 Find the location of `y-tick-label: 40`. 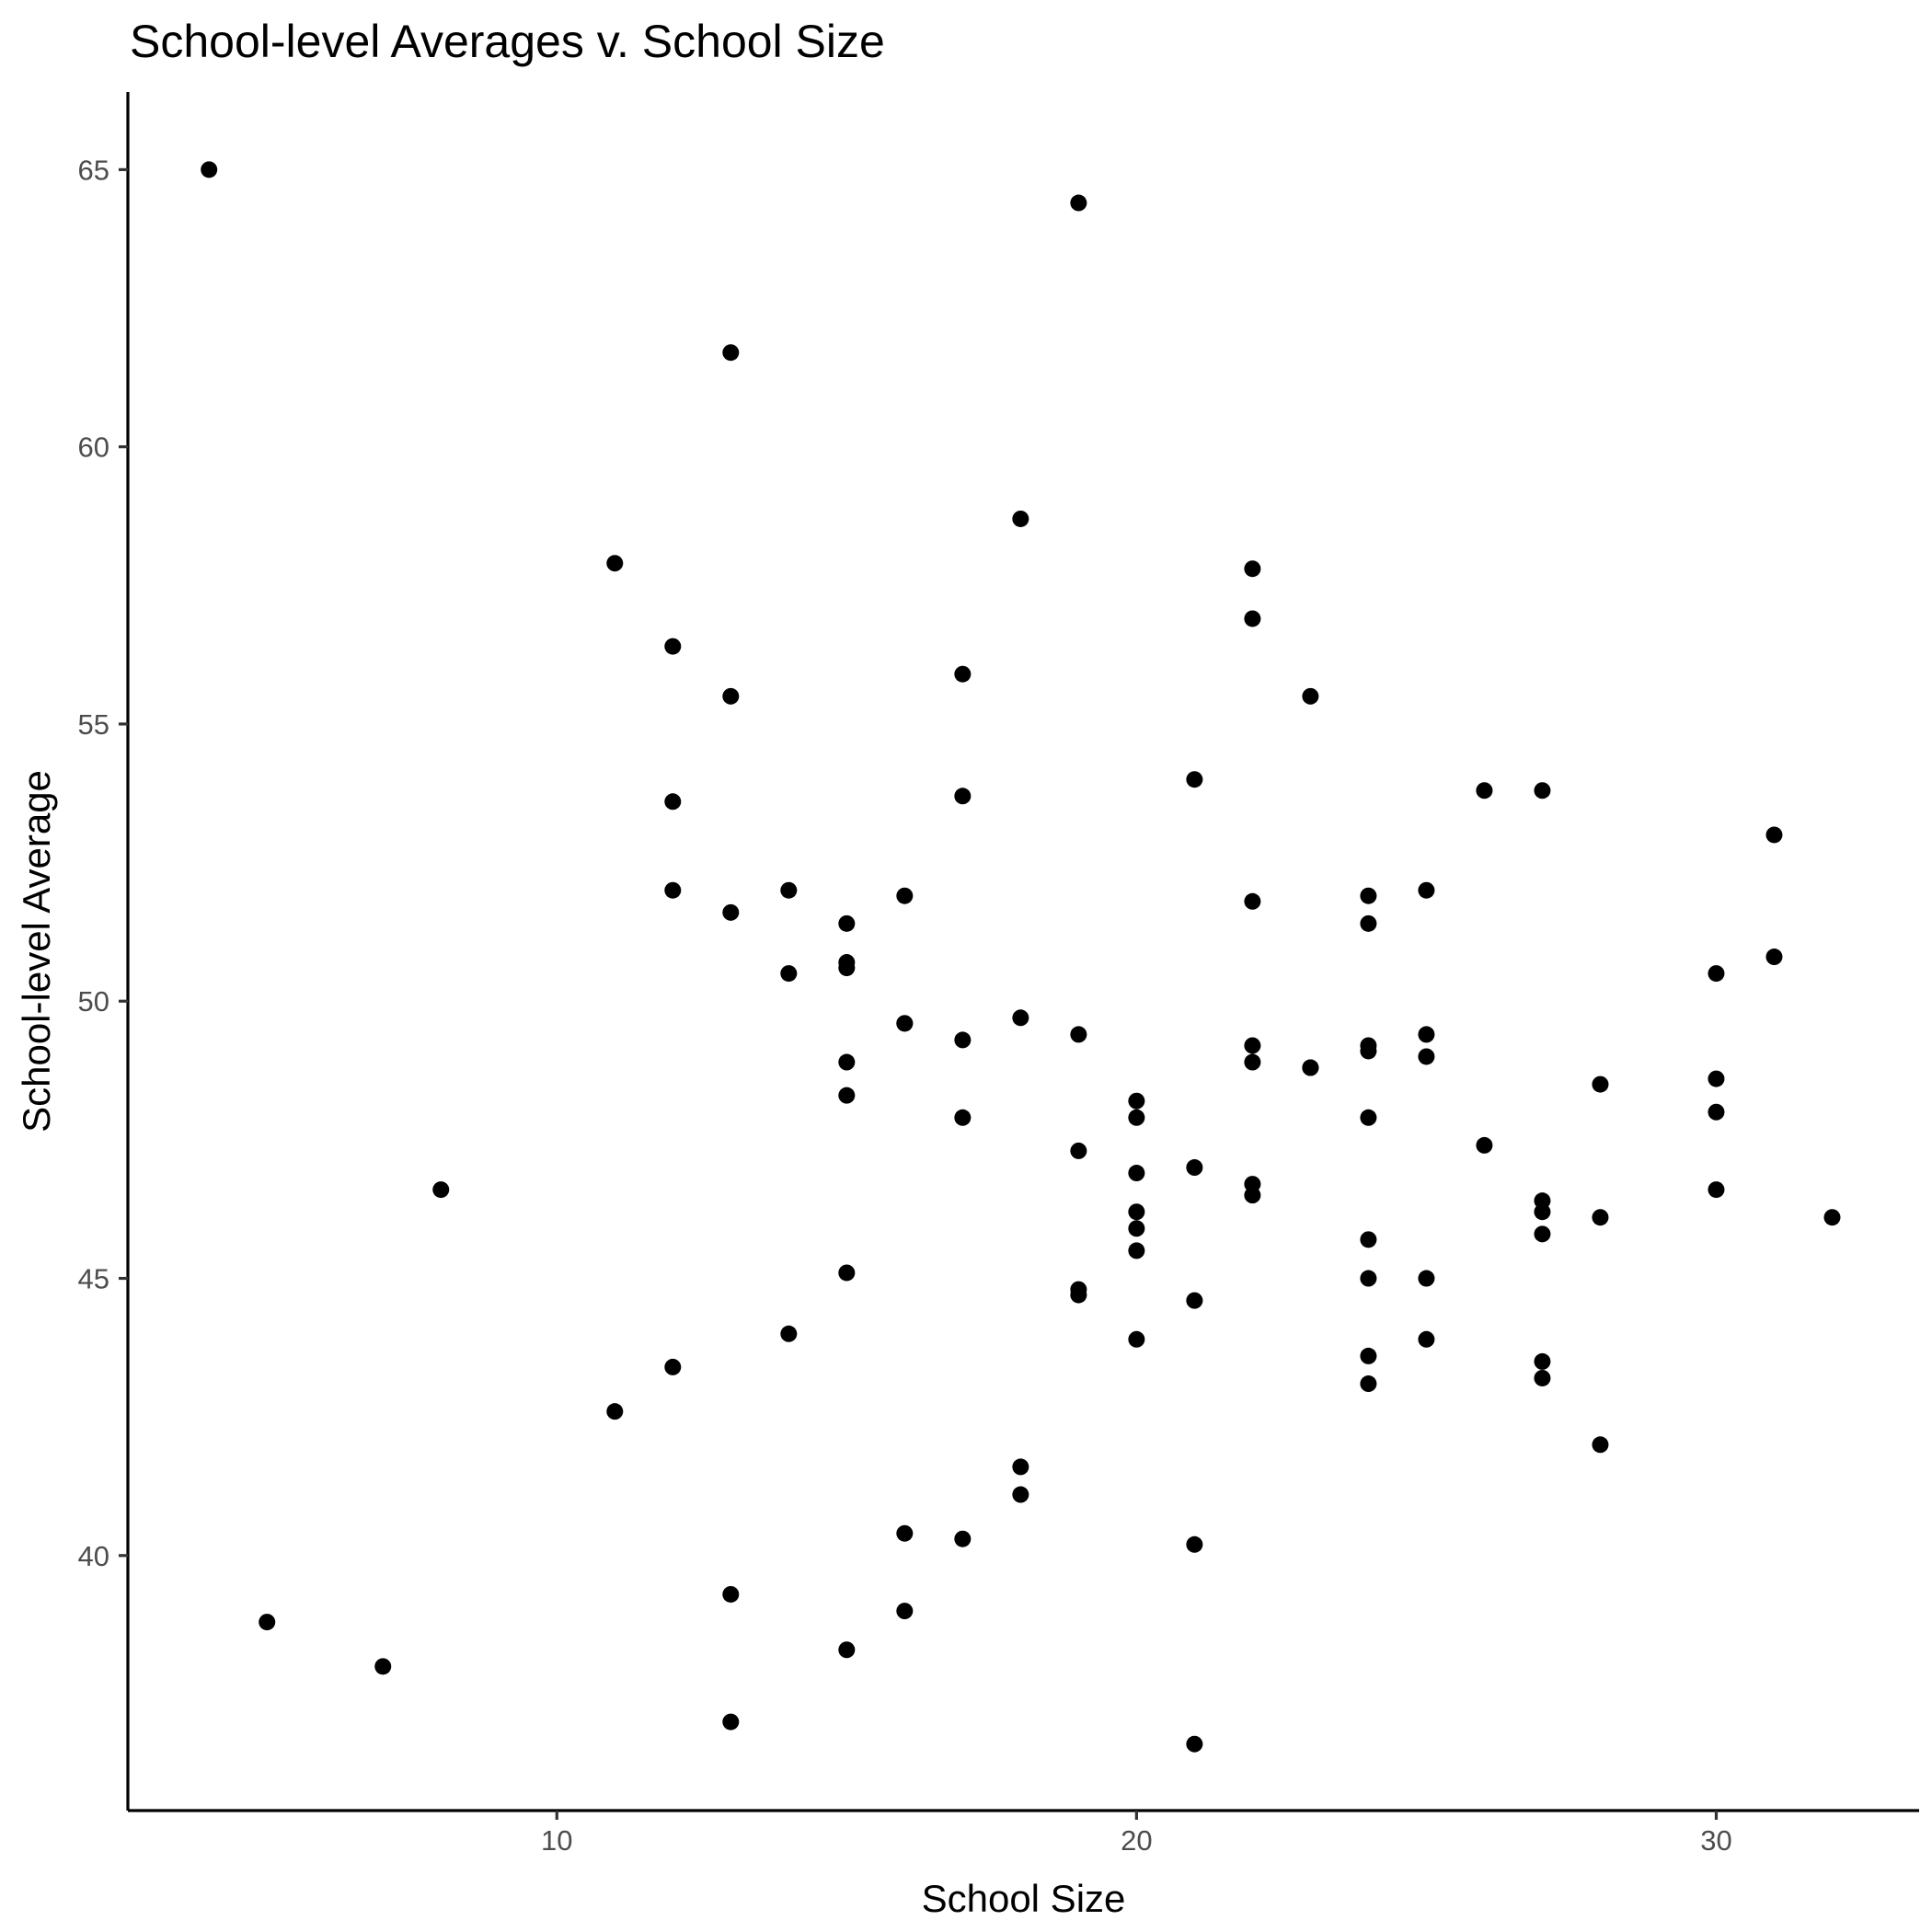

y-tick-label: 40 is located at coordinates (93, 1556).